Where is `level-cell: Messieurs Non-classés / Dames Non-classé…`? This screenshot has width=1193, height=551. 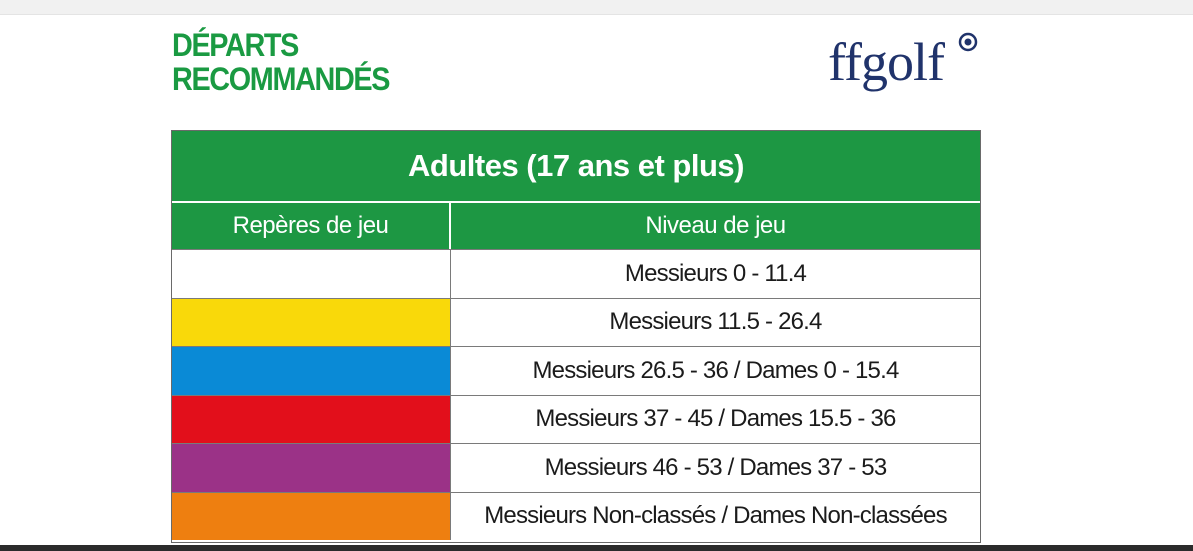
level-cell: Messieurs Non-classés / Dames Non-classé… is located at coordinates (715, 516).